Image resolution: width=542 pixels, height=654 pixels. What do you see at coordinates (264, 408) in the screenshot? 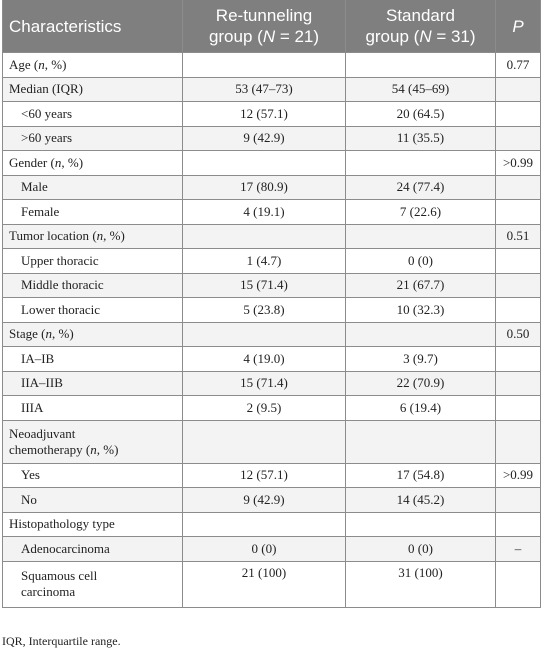
I see `cell-retunneling: 2 (9.5)` at bounding box center [264, 408].